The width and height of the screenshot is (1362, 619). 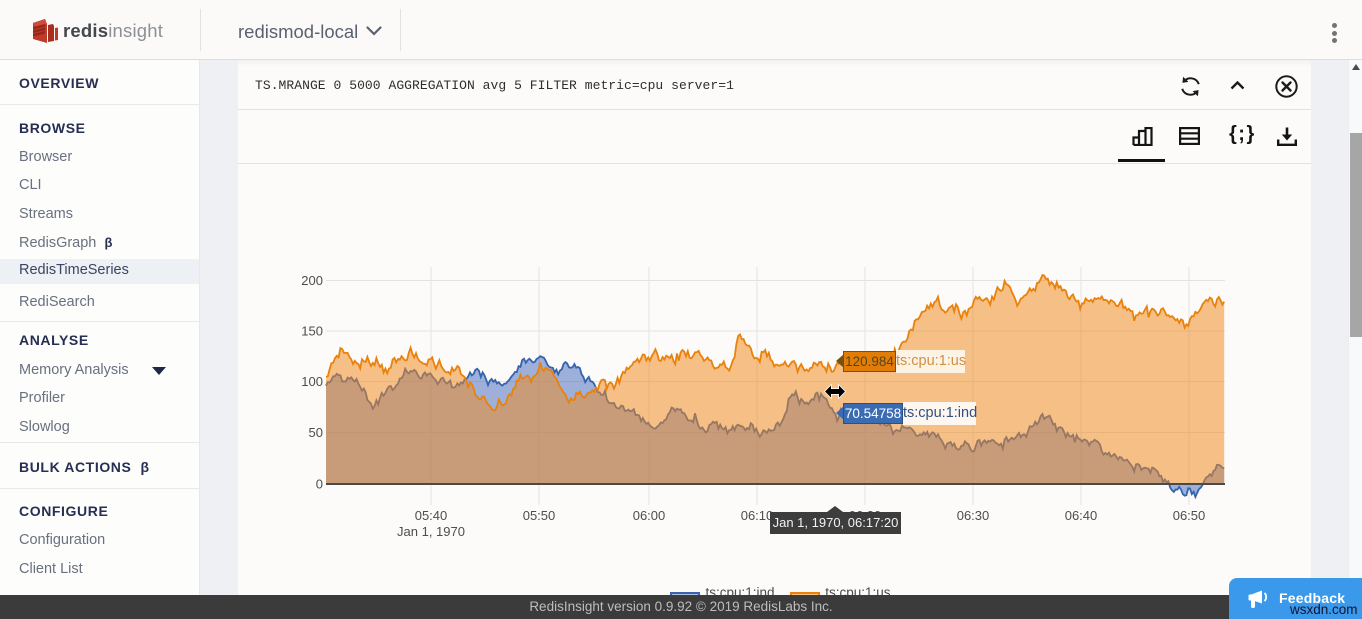 I want to click on svg-text: Jan 1, 1970, so click(x=431, y=531).